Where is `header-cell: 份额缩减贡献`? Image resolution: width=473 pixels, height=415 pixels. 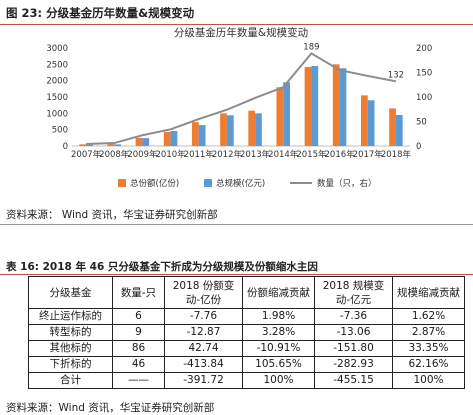
header-cell: 份额缩减贡献 is located at coordinates (278, 292).